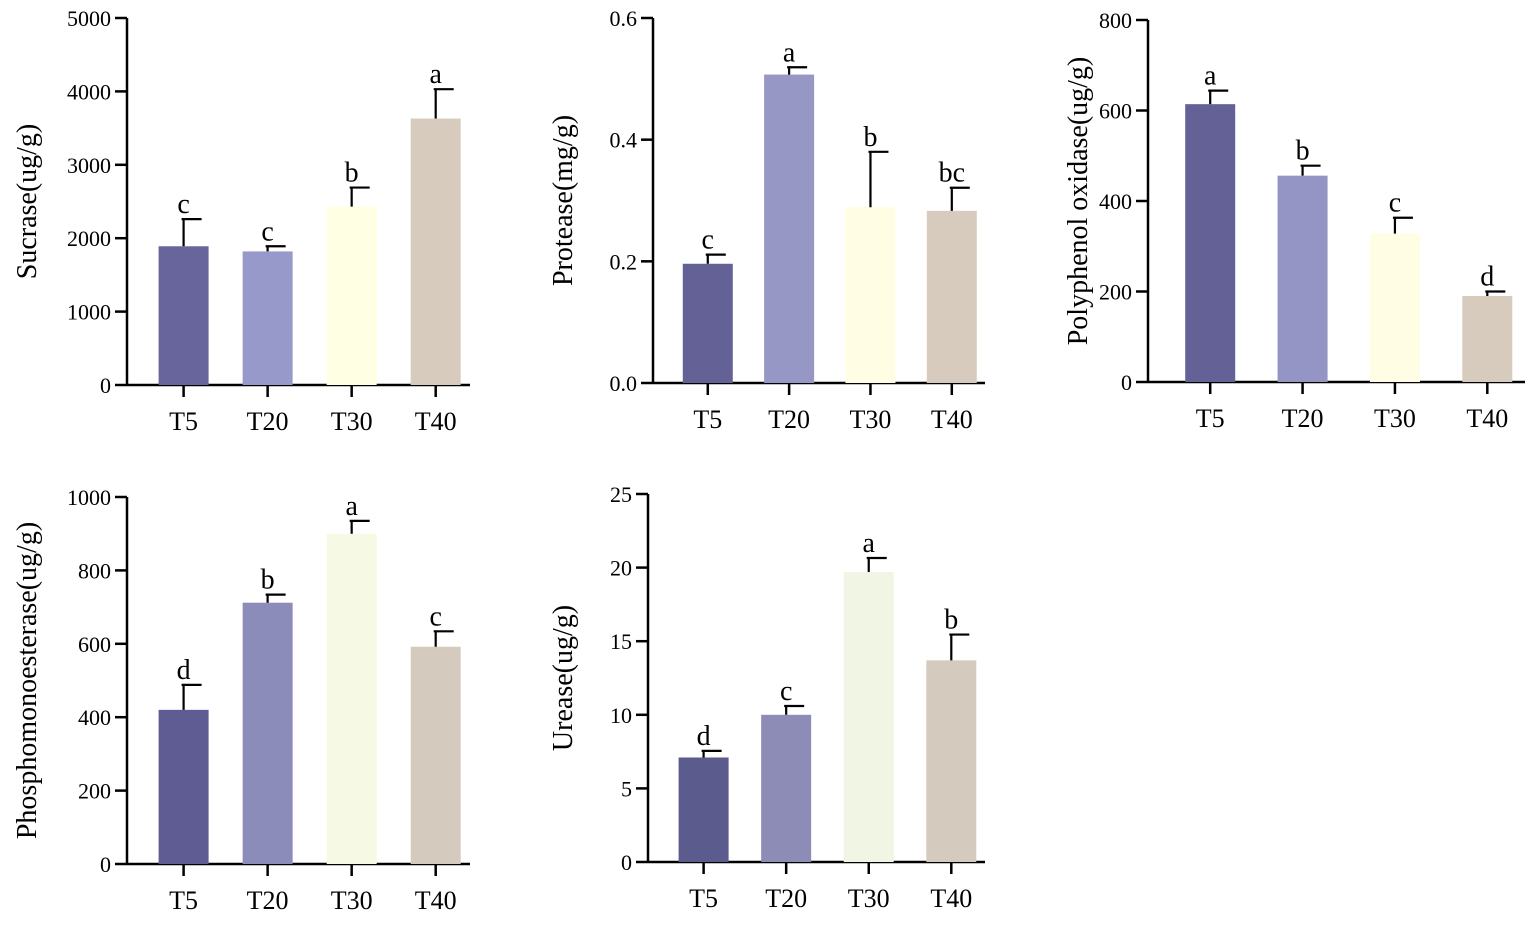 The height and width of the screenshot is (925, 1535). I want to click on significance-letter-T20: b, so click(1303, 151).